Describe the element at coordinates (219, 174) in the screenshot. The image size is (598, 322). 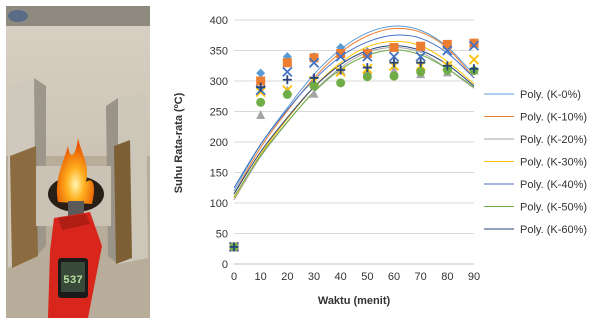
I see `y-tick-label: 150` at that location.